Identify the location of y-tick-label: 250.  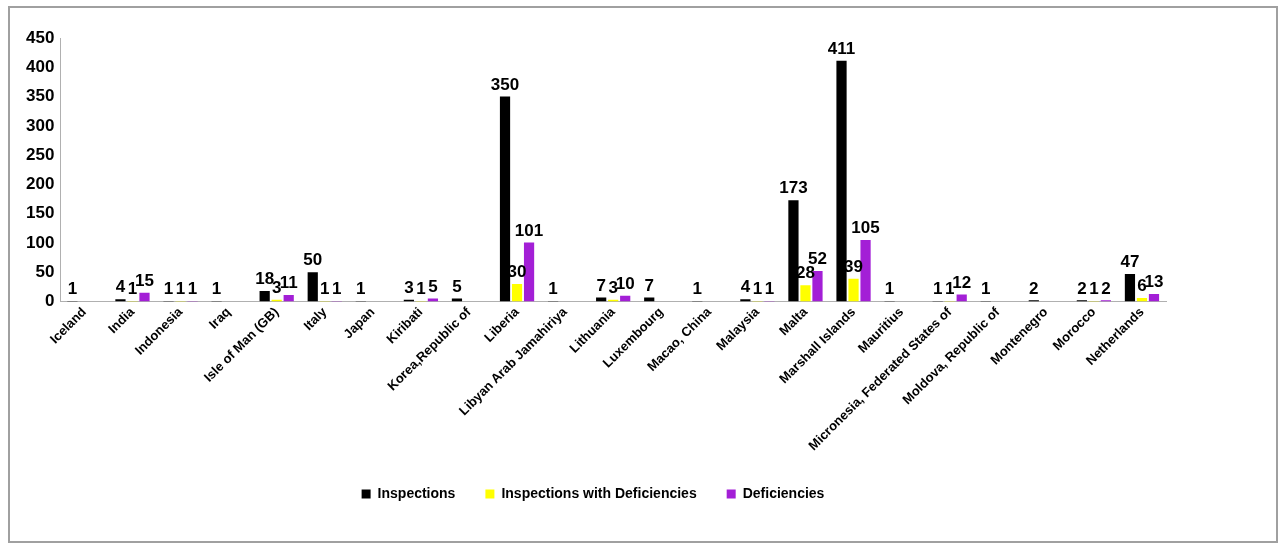
(40, 154).